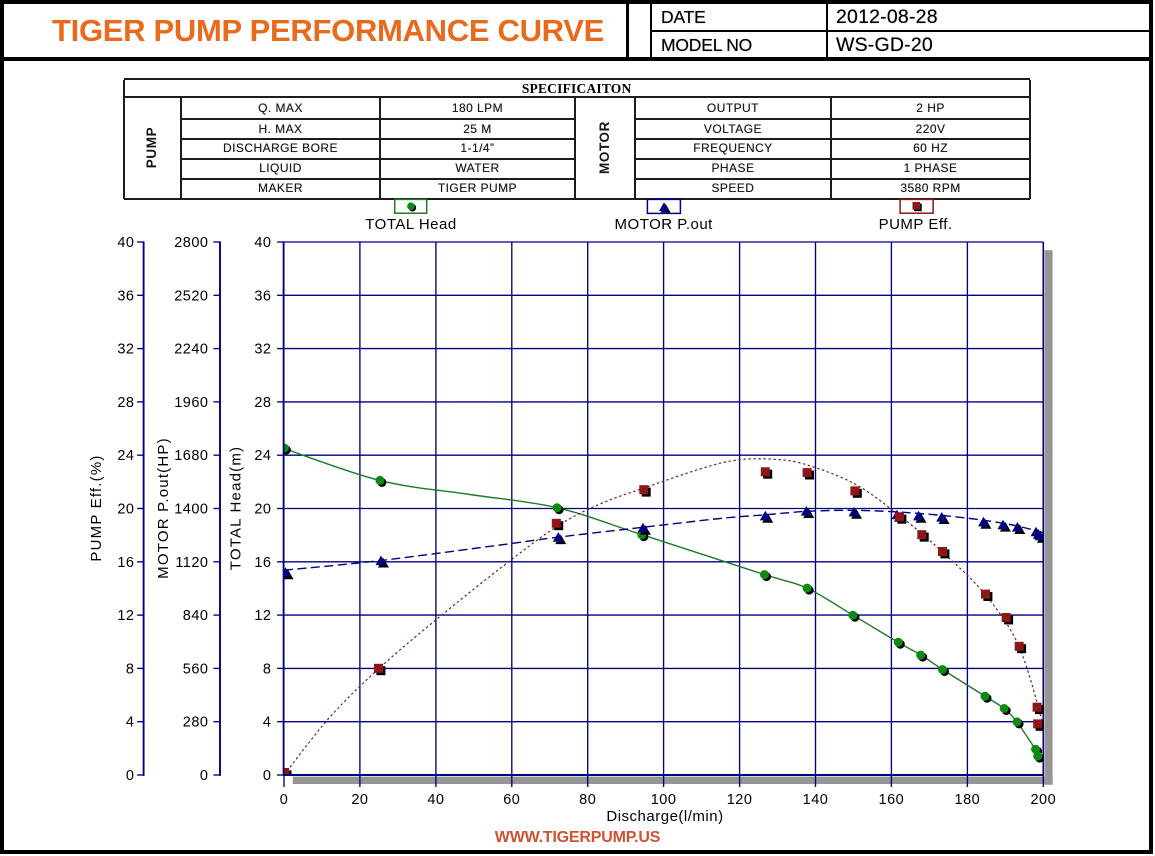 The width and height of the screenshot is (1155, 856). Describe the element at coordinates (191, 350) in the screenshot. I see `svg-text: 2240` at that location.